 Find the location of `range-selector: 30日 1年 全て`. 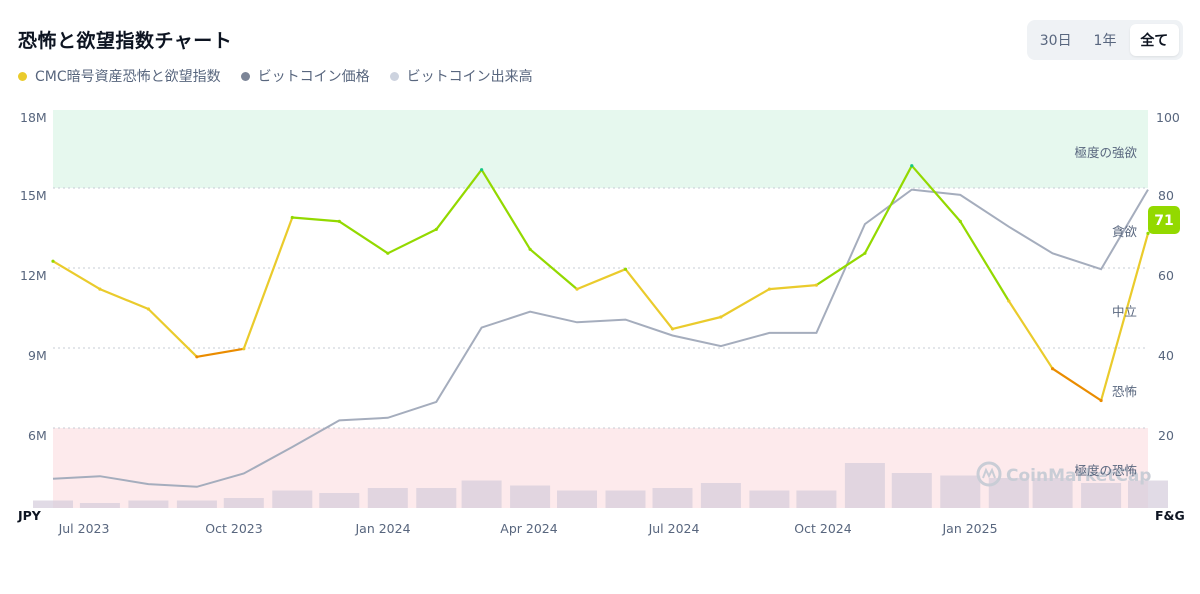

range-selector: 30日 1年 全て is located at coordinates (1105, 40).